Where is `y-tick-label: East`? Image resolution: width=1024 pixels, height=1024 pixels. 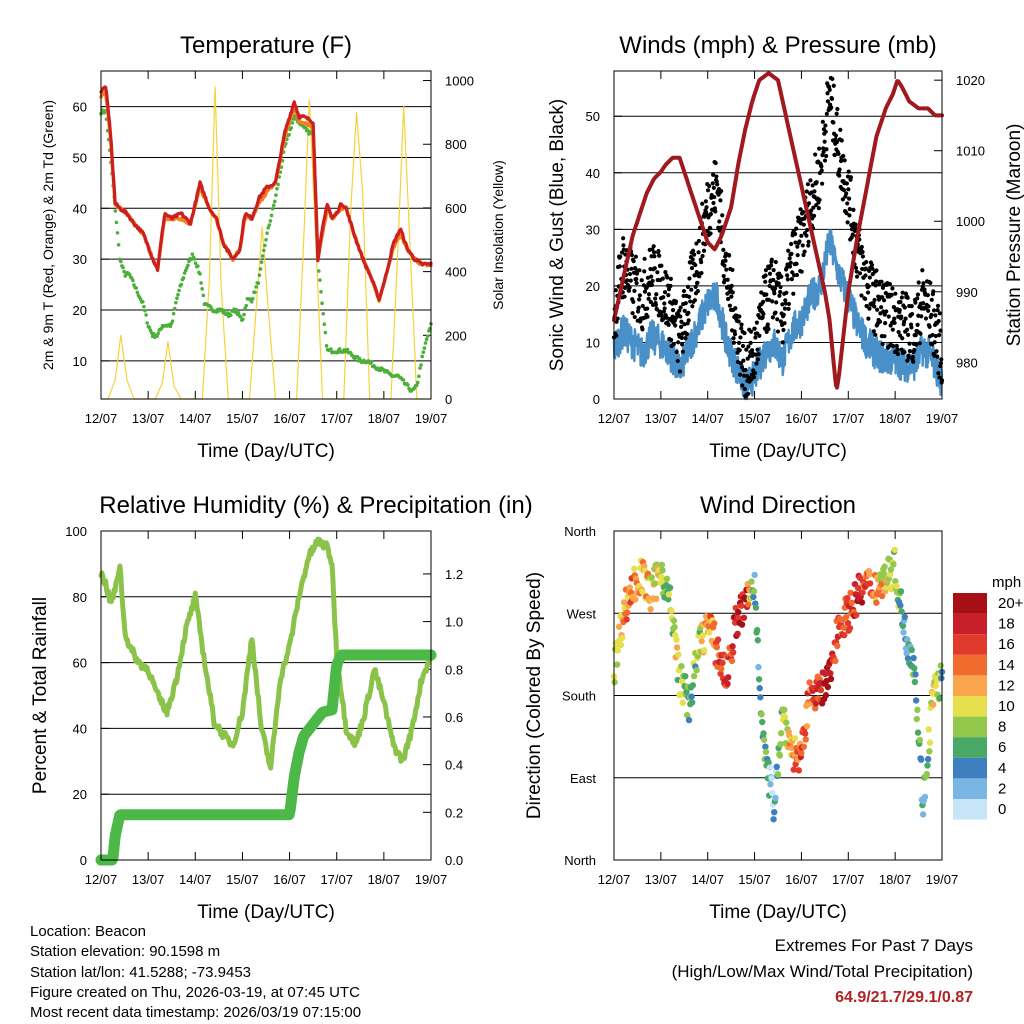
y-tick-label: East is located at coordinates (583, 778).